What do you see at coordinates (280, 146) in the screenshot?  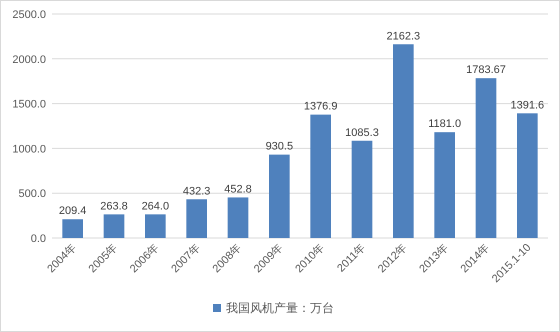 I see `data-label: 930.5` at bounding box center [280, 146].